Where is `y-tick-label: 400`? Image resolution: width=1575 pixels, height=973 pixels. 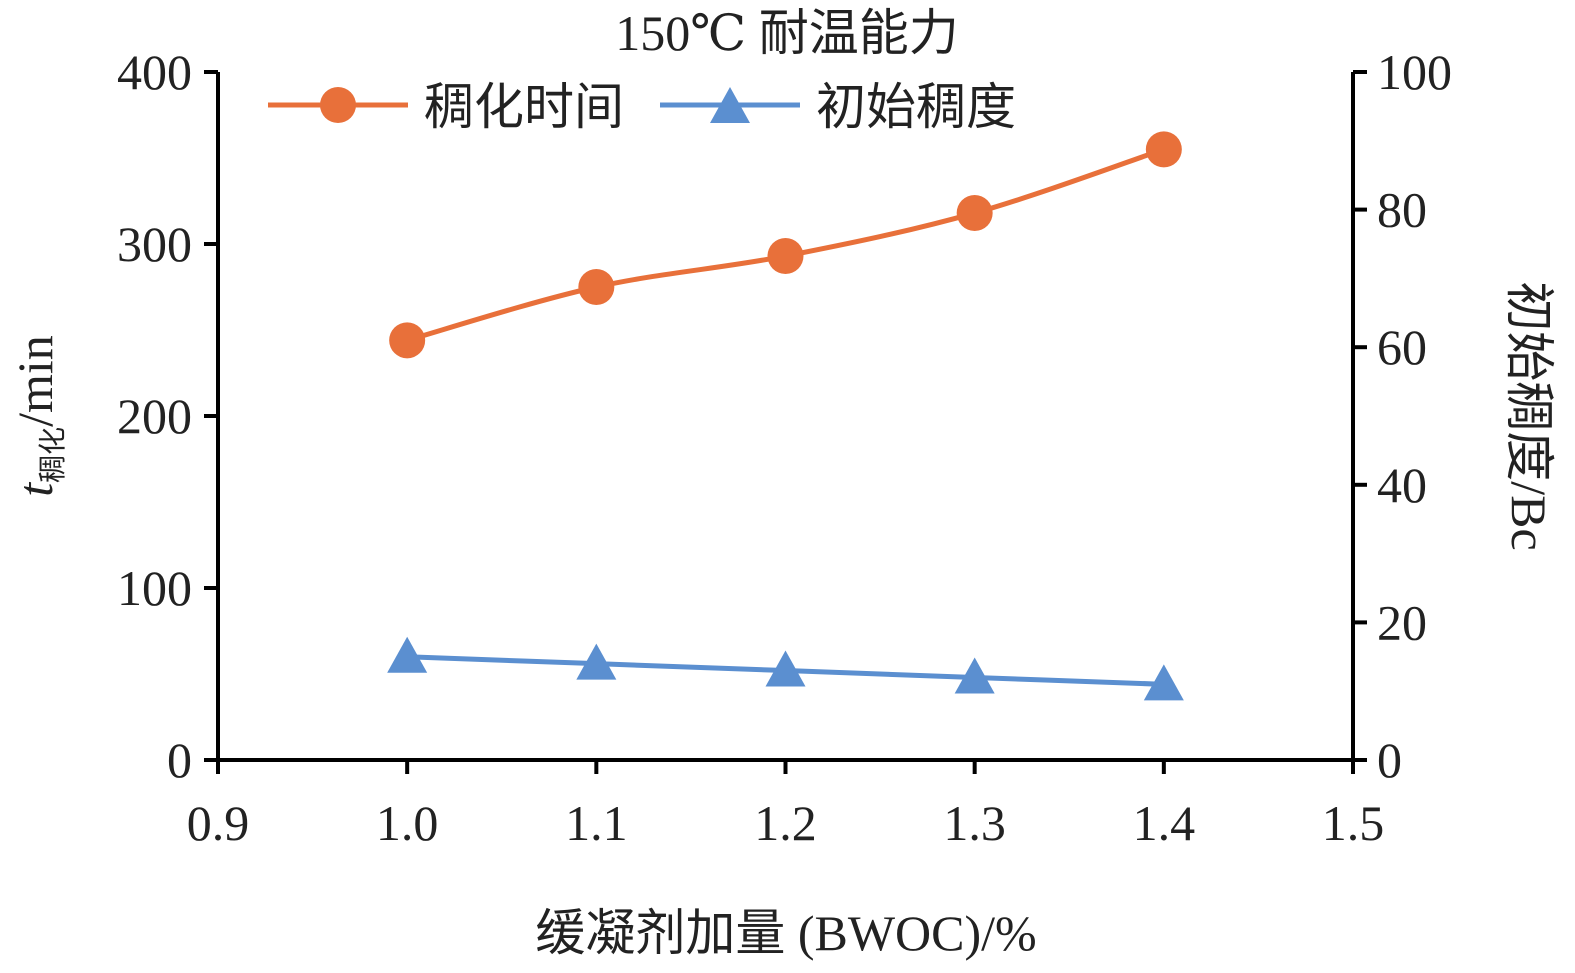
y-tick-label: 400 is located at coordinates (154, 72).